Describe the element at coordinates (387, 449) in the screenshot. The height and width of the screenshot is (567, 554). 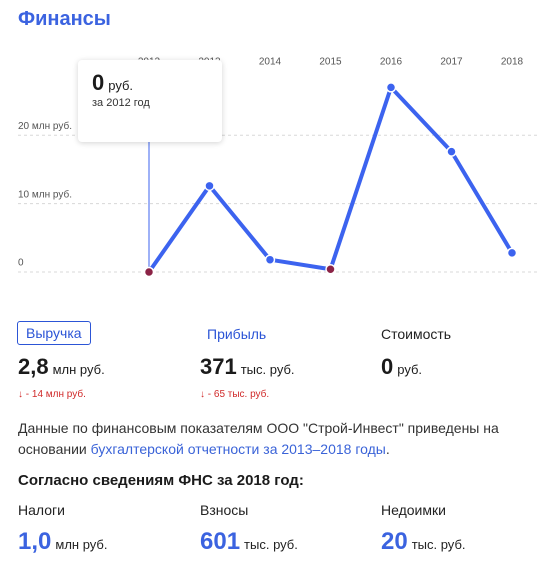
I see `note-end: .` at that location.